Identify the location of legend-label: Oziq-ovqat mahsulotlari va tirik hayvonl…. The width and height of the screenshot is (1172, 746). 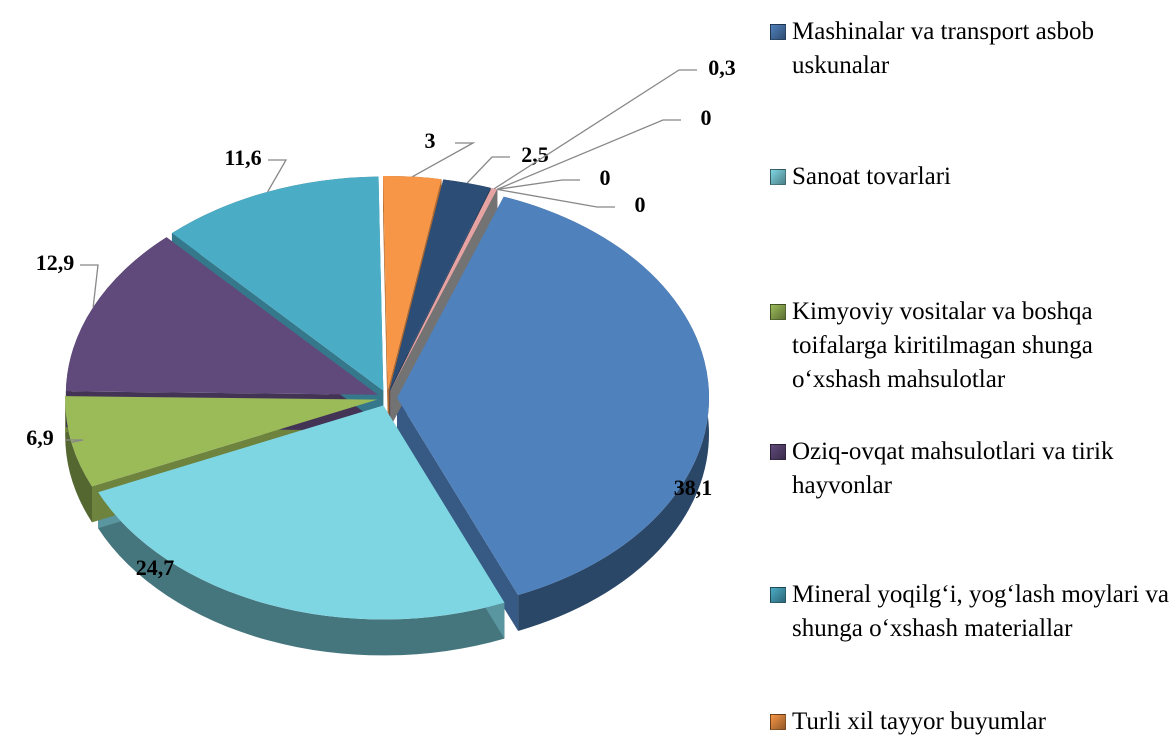
(953, 468).